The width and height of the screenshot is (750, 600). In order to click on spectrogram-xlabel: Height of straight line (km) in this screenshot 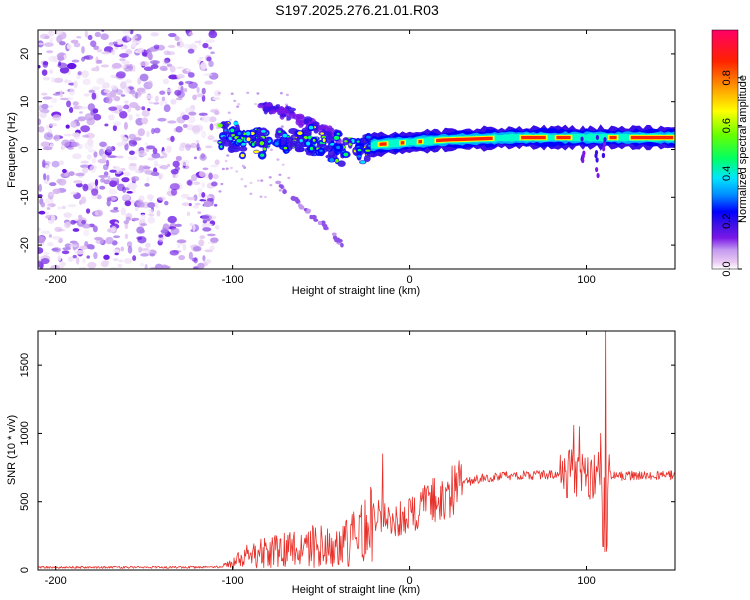, I will do `click(356, 291)`.